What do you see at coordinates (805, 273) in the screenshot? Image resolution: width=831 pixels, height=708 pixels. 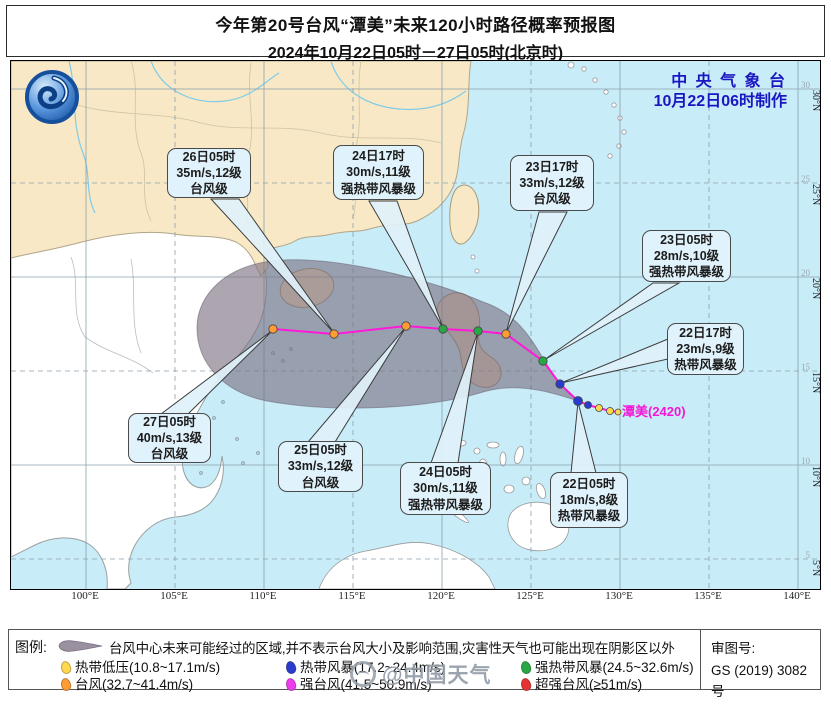 I see `lat-inner-20: 20` at bounding box center [805, 273].